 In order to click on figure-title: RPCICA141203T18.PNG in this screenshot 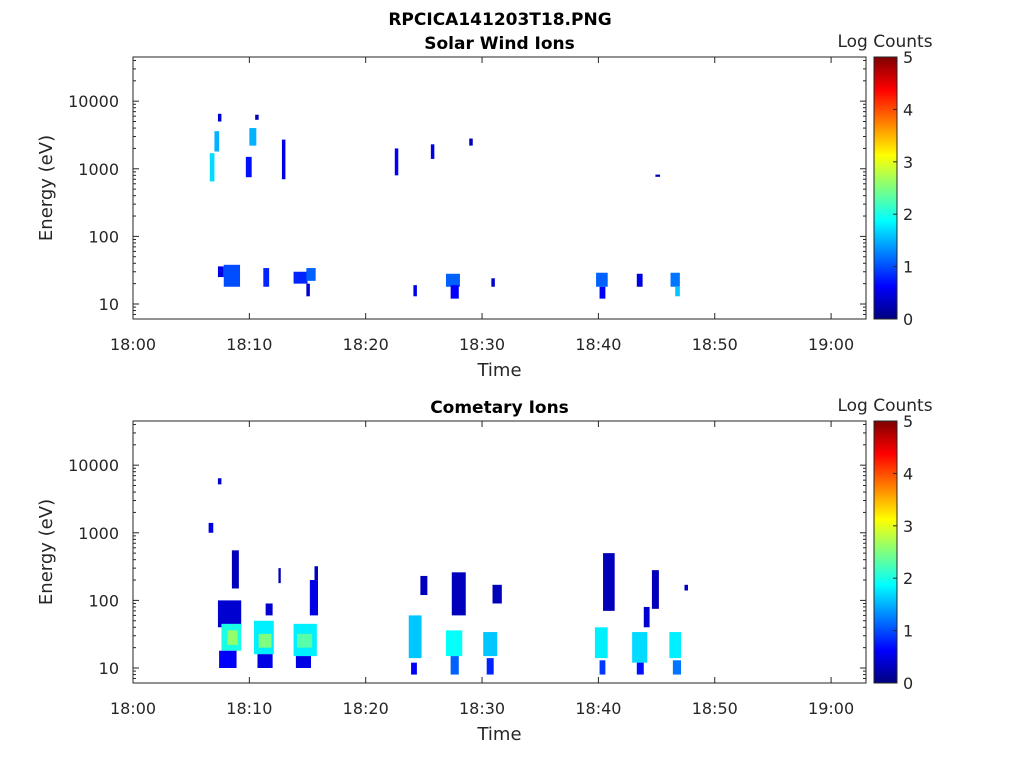, I will do `click(499, 20)`.